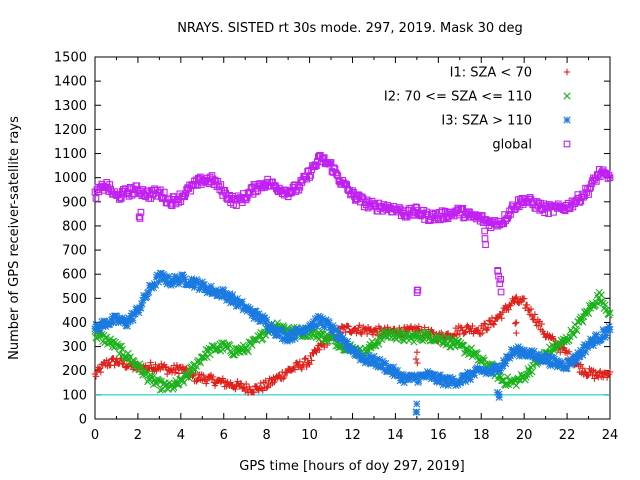 Image resolution: width=640 pixels, height=480 pixels. I want to click on y-tick-label: 0, so click(83, 420).